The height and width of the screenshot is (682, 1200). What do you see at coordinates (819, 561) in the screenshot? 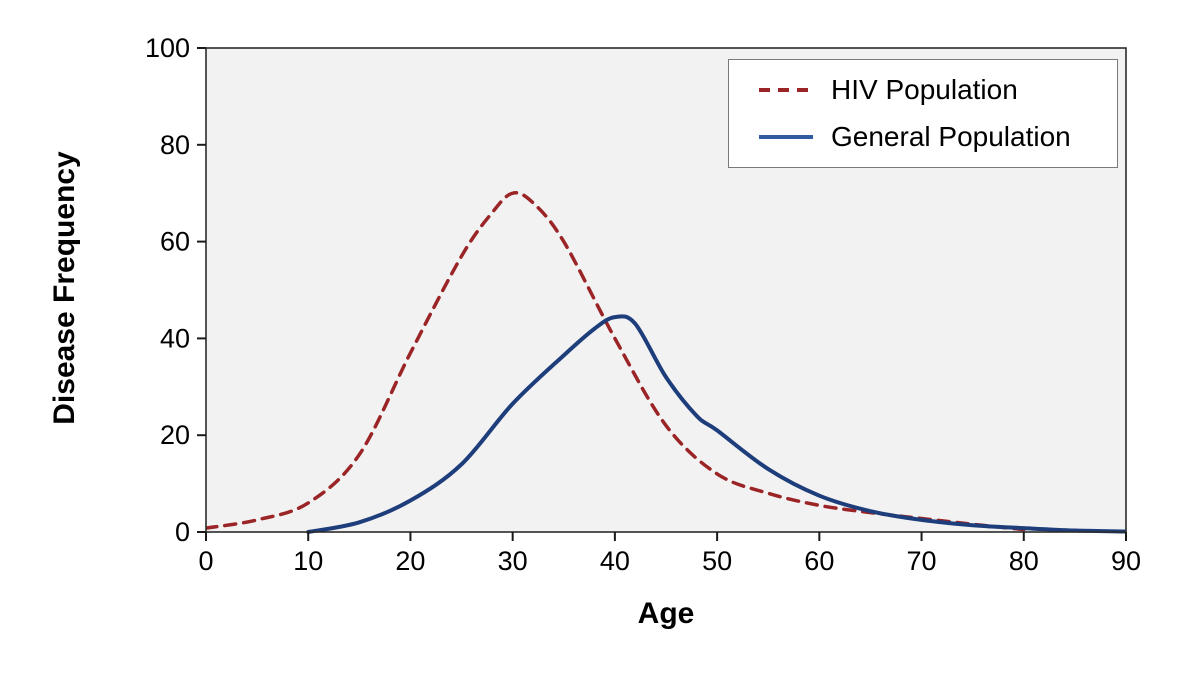
I see `x-tick-label: 60` at bounding box center [819, 561].